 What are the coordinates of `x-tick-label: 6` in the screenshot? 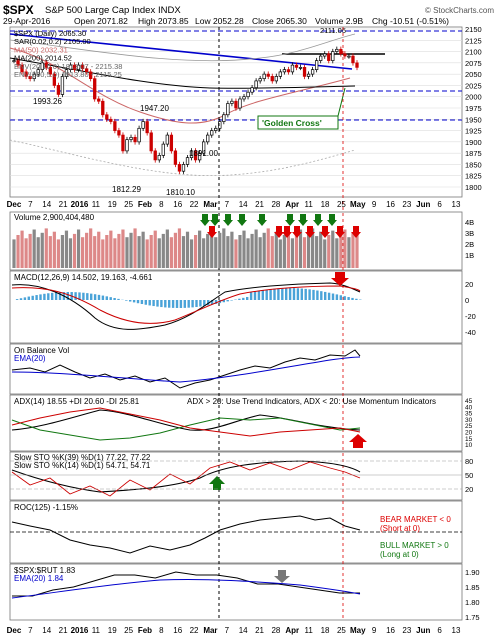 It's located at (439, 630).